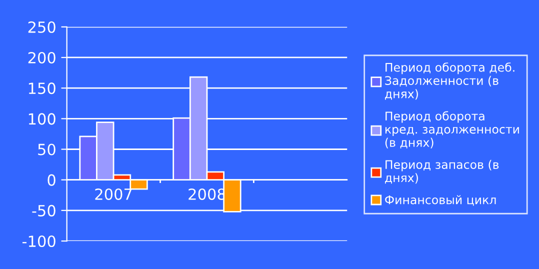 This screenshot has height=269, width=539. Describe the element at coordinates (42, 58) in the screenshot. I see `y-tick-label: 200` at that location.